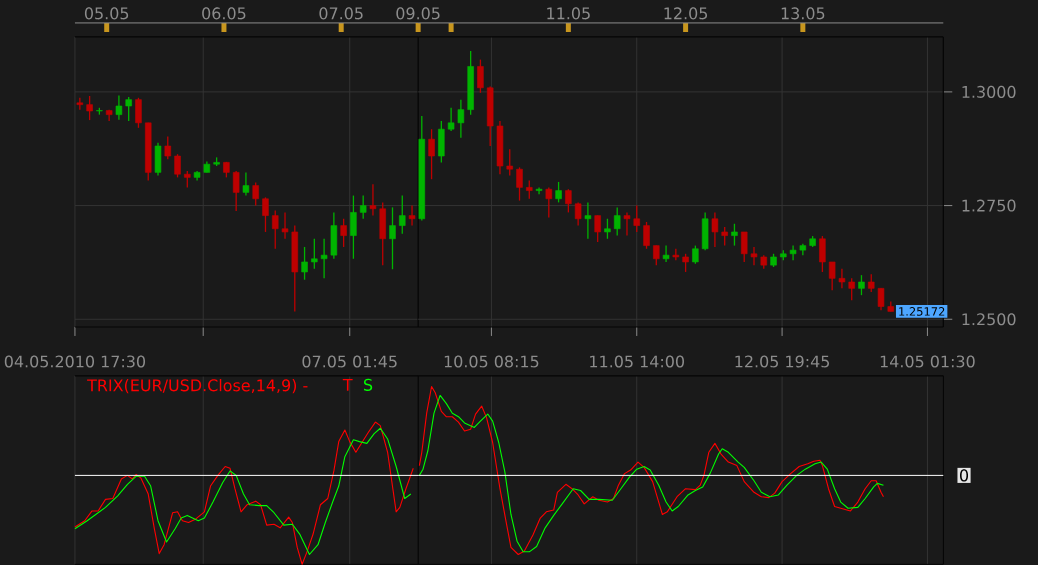 This screenshot has width=1038, height=565. Describe the element at coordinates (964, 475) in the screenshot. I see `ref-line-label: 0` at that location.